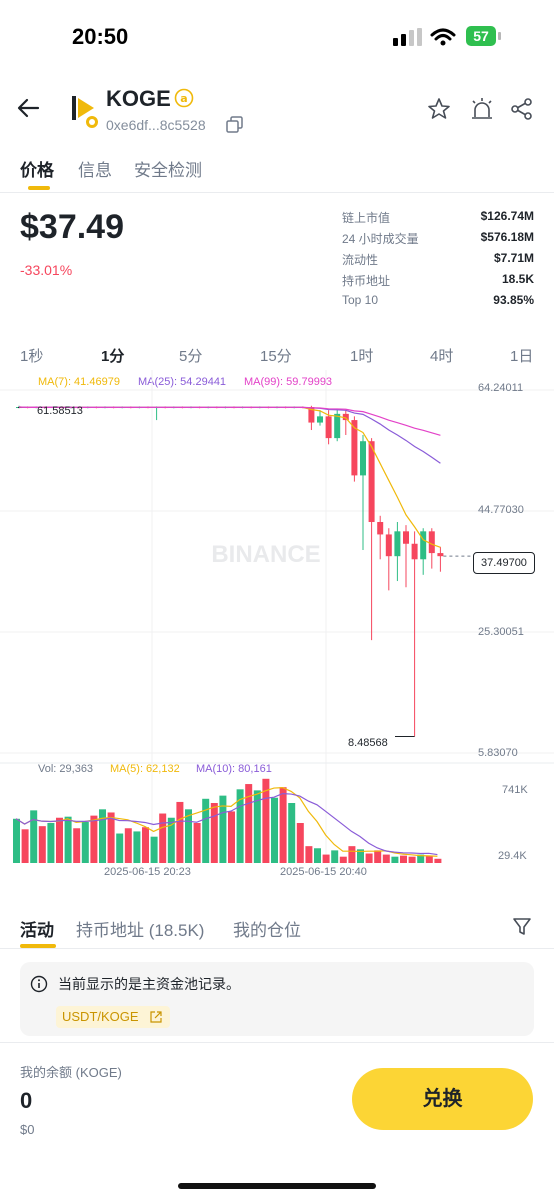 Image resolution: width=554 pixels, height=1200 pixels. What do you see at coordinates (156, 125) in the screenshot?
I see `contract-address: 0xe6df...8c5528` at bounding box center [156, 125].